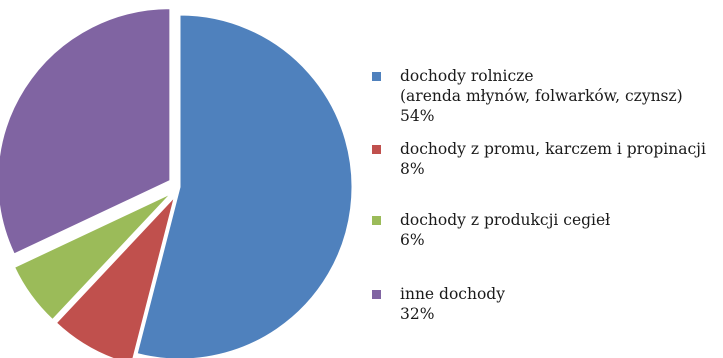 The height and width of the screenshot is (358, 723). I want to click on legend-value-cegly: 6%, so click(412, 240).